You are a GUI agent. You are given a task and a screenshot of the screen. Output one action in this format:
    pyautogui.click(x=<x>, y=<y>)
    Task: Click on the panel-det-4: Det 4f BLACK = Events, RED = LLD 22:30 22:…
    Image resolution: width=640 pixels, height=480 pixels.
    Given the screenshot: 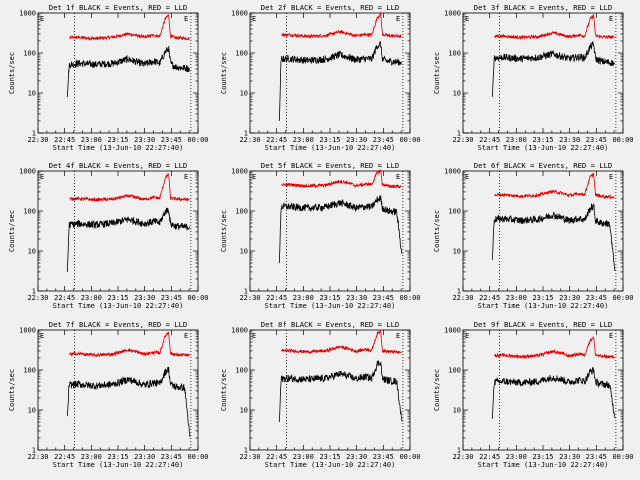 What is the action you would take?
    pyautogui.click(x=108, y=235)
    